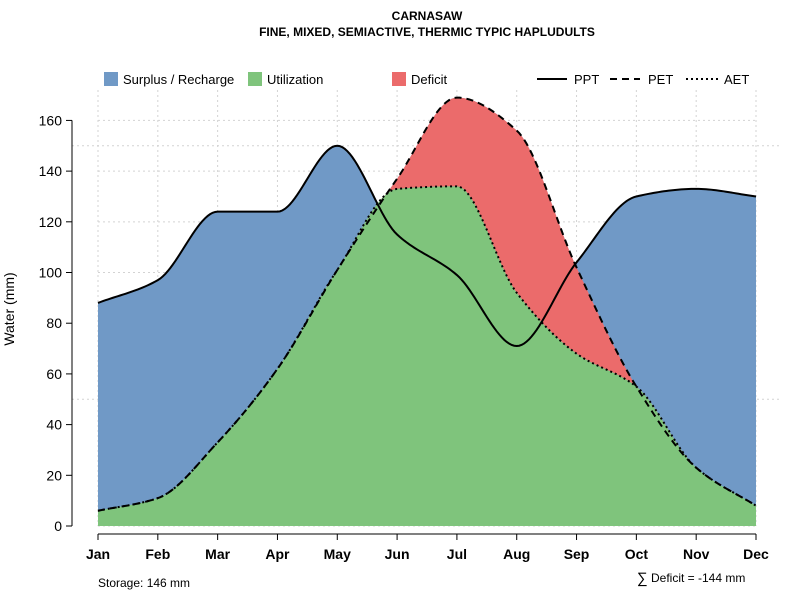  What do you see at coordinates (51, 171) in the screenshot?
I see `y-tick-label-140: 140` at bounding box center [51, 171].